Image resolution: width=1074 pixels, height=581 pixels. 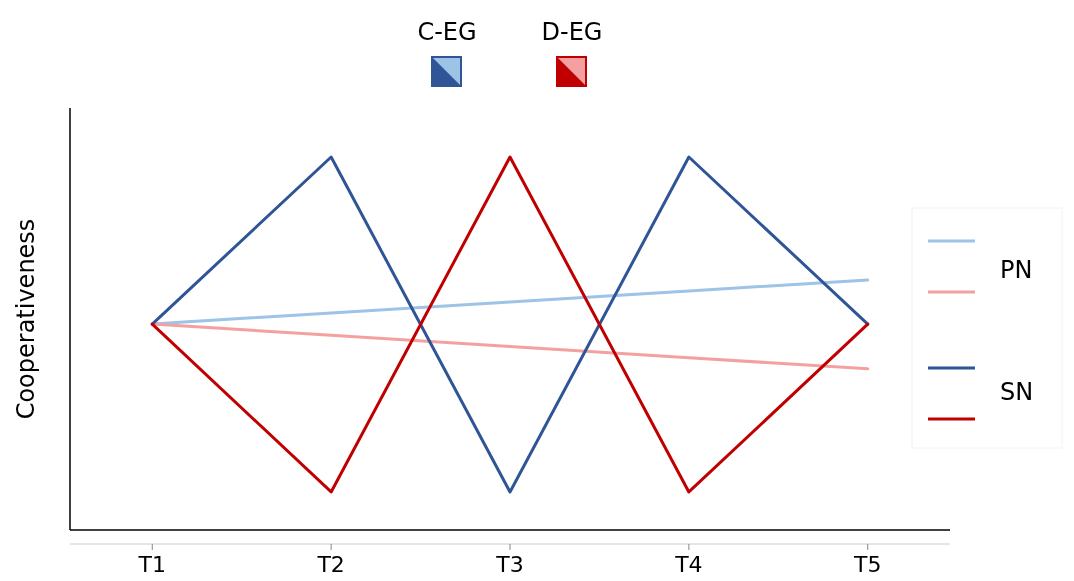 I want to click on text: SN, so click(x=1017, y=392).